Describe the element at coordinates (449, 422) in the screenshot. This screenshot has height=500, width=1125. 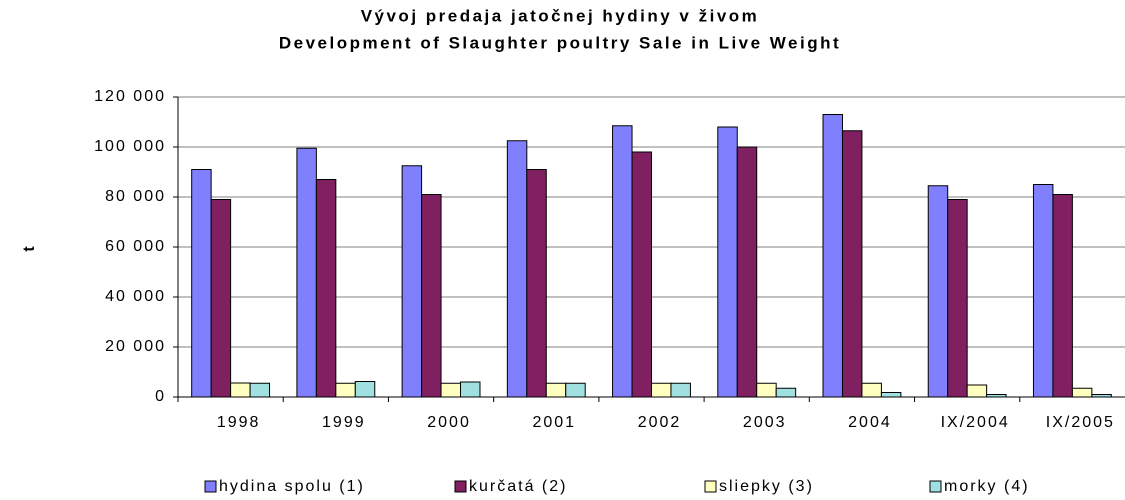
I see `x-tick-label: 2000` at that location.